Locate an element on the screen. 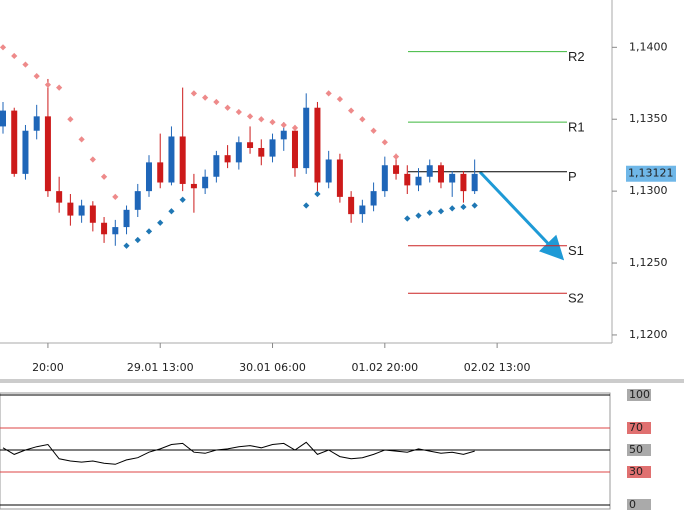  pivot-label: S2 is located at coordinates (576, 298).